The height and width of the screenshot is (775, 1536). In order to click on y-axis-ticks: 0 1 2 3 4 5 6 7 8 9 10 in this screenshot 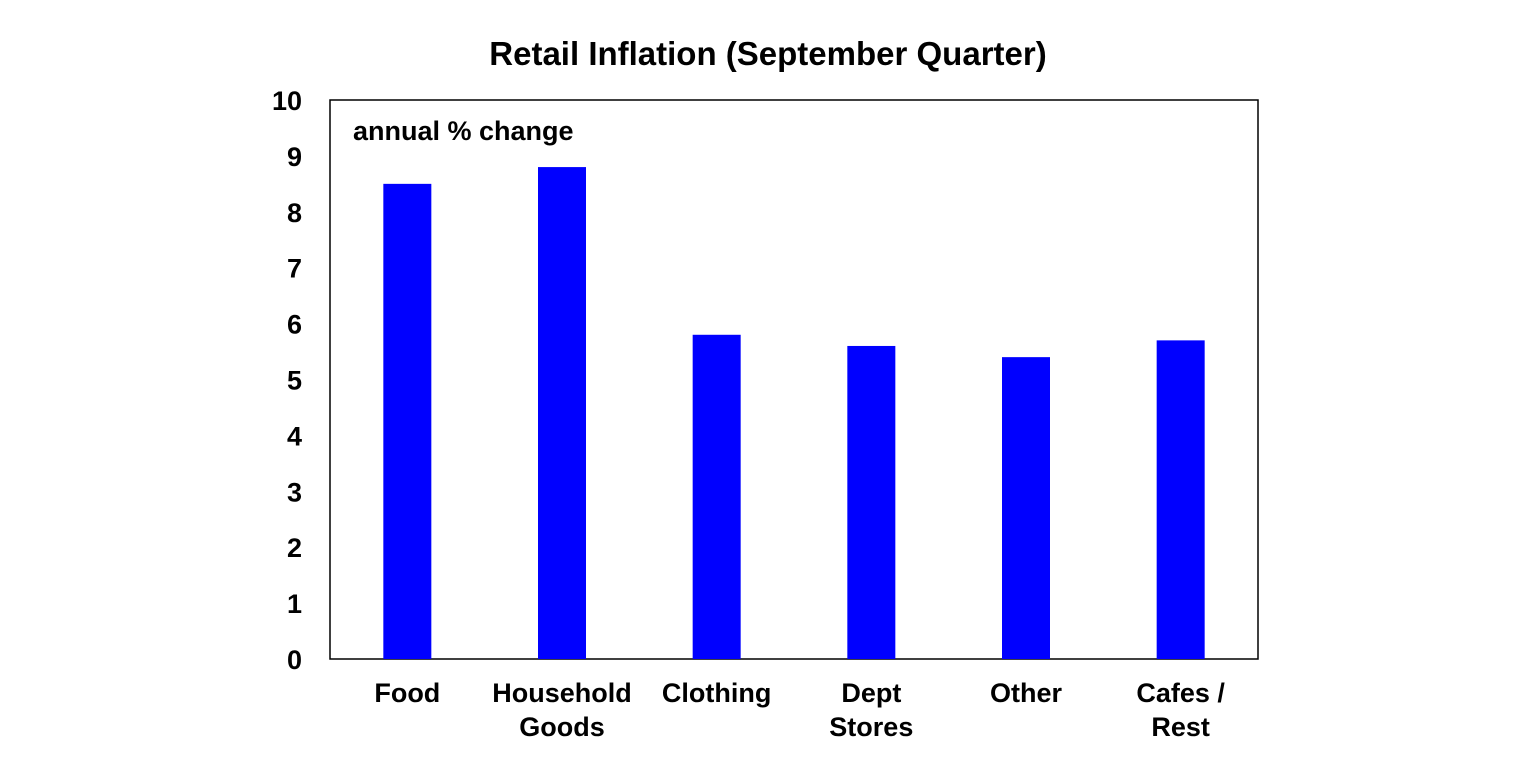, I will do `click(287, 380)`.